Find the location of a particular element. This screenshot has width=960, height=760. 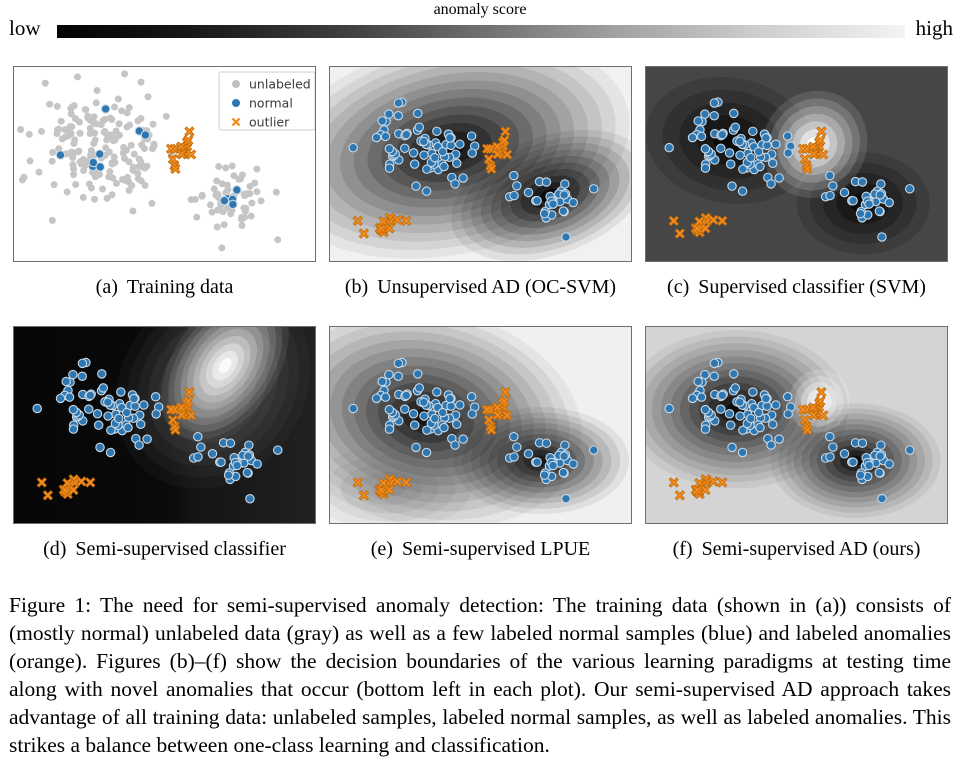

panel-e-plot is located at coordinates (480, 425).